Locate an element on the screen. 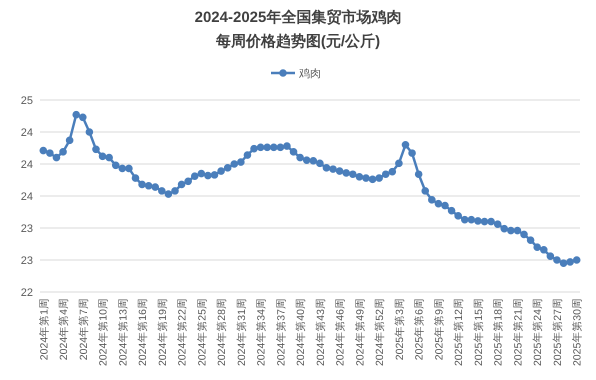 Image resolution: width=596 pixels, height=380 pixels. x-tick-label: 2025年第3周 is located at coordinates (400, 329).